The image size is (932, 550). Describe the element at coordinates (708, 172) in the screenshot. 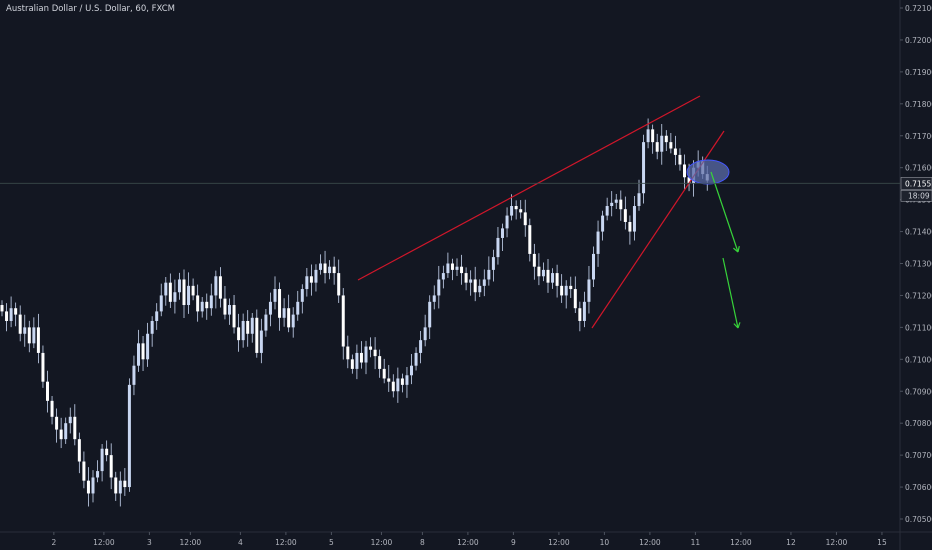

I see `highlight-ellipse` at that location.